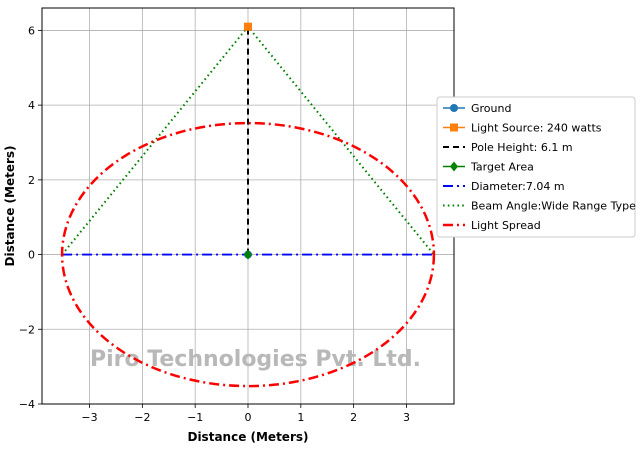 The width and height of the screenshot is (640, 453). What do you see at coordinates (142, 417) in the screenshot?
I see `x-tick-label: −2` at bounding box center [142, 417].